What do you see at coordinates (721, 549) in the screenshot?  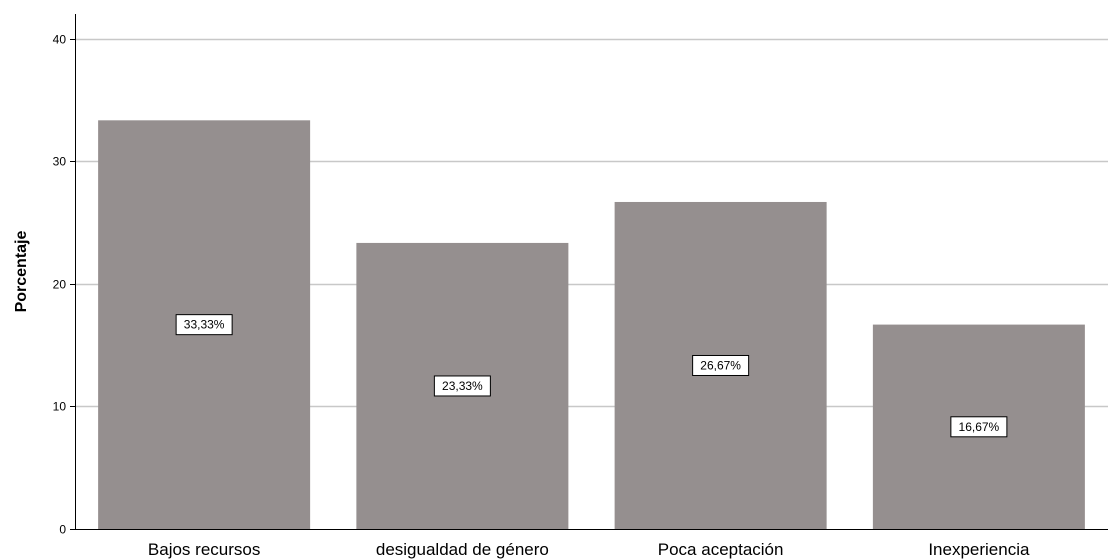 I see `x-category-label: Poca aceptación` at bounding box center [721, 549].